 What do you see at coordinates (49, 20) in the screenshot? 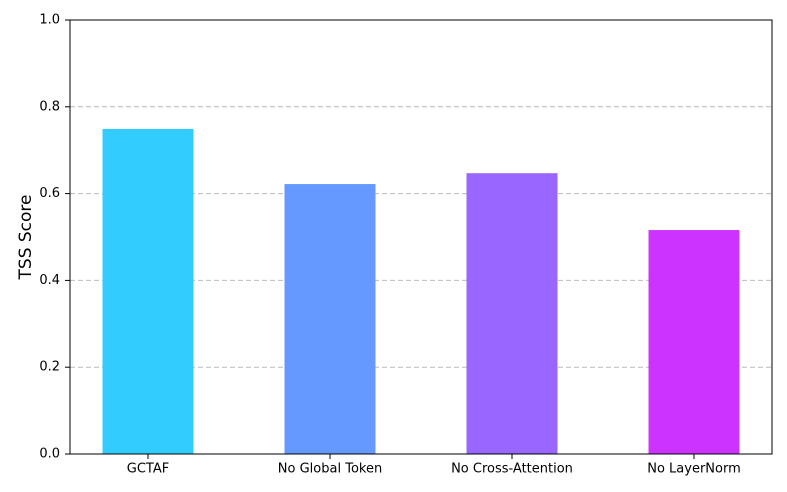
I see `y-tick-label: 1.0` at bounding box center [49, 20].